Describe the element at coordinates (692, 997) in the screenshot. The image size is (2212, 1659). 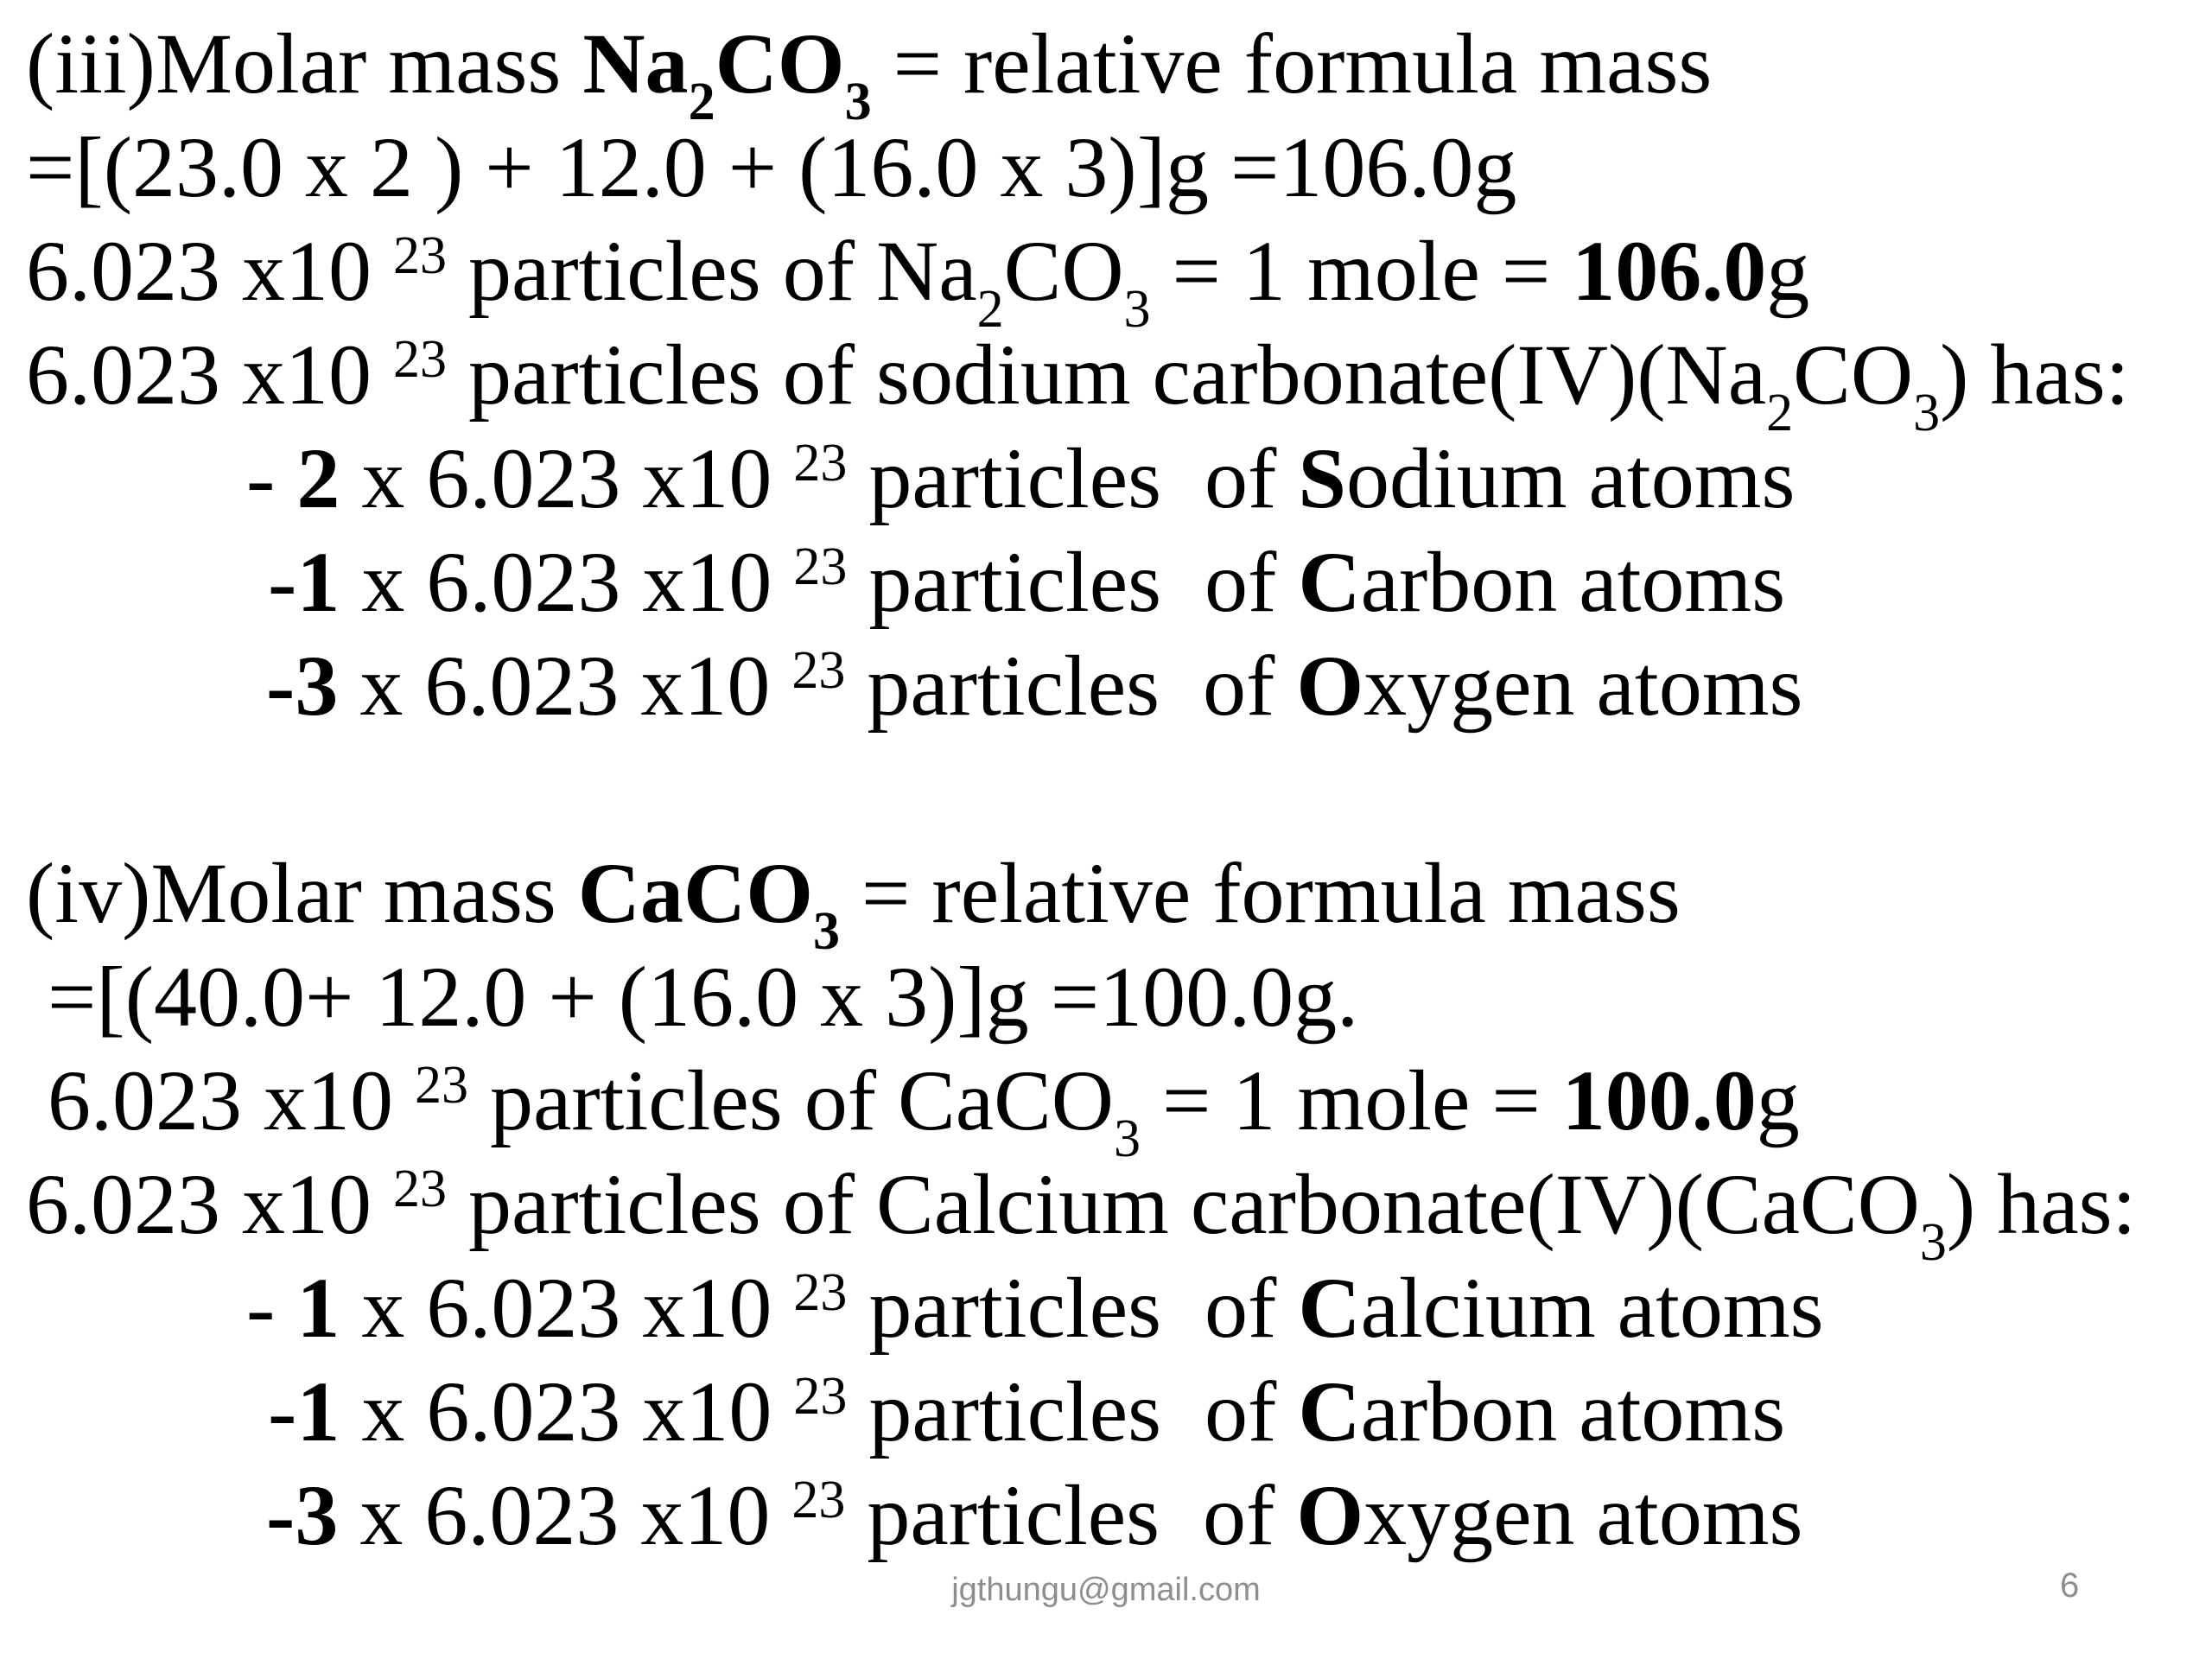
I see `text-run: =[(40.0+ 12.0 + (16.0 x 3)]g =100.0g.` at that location.